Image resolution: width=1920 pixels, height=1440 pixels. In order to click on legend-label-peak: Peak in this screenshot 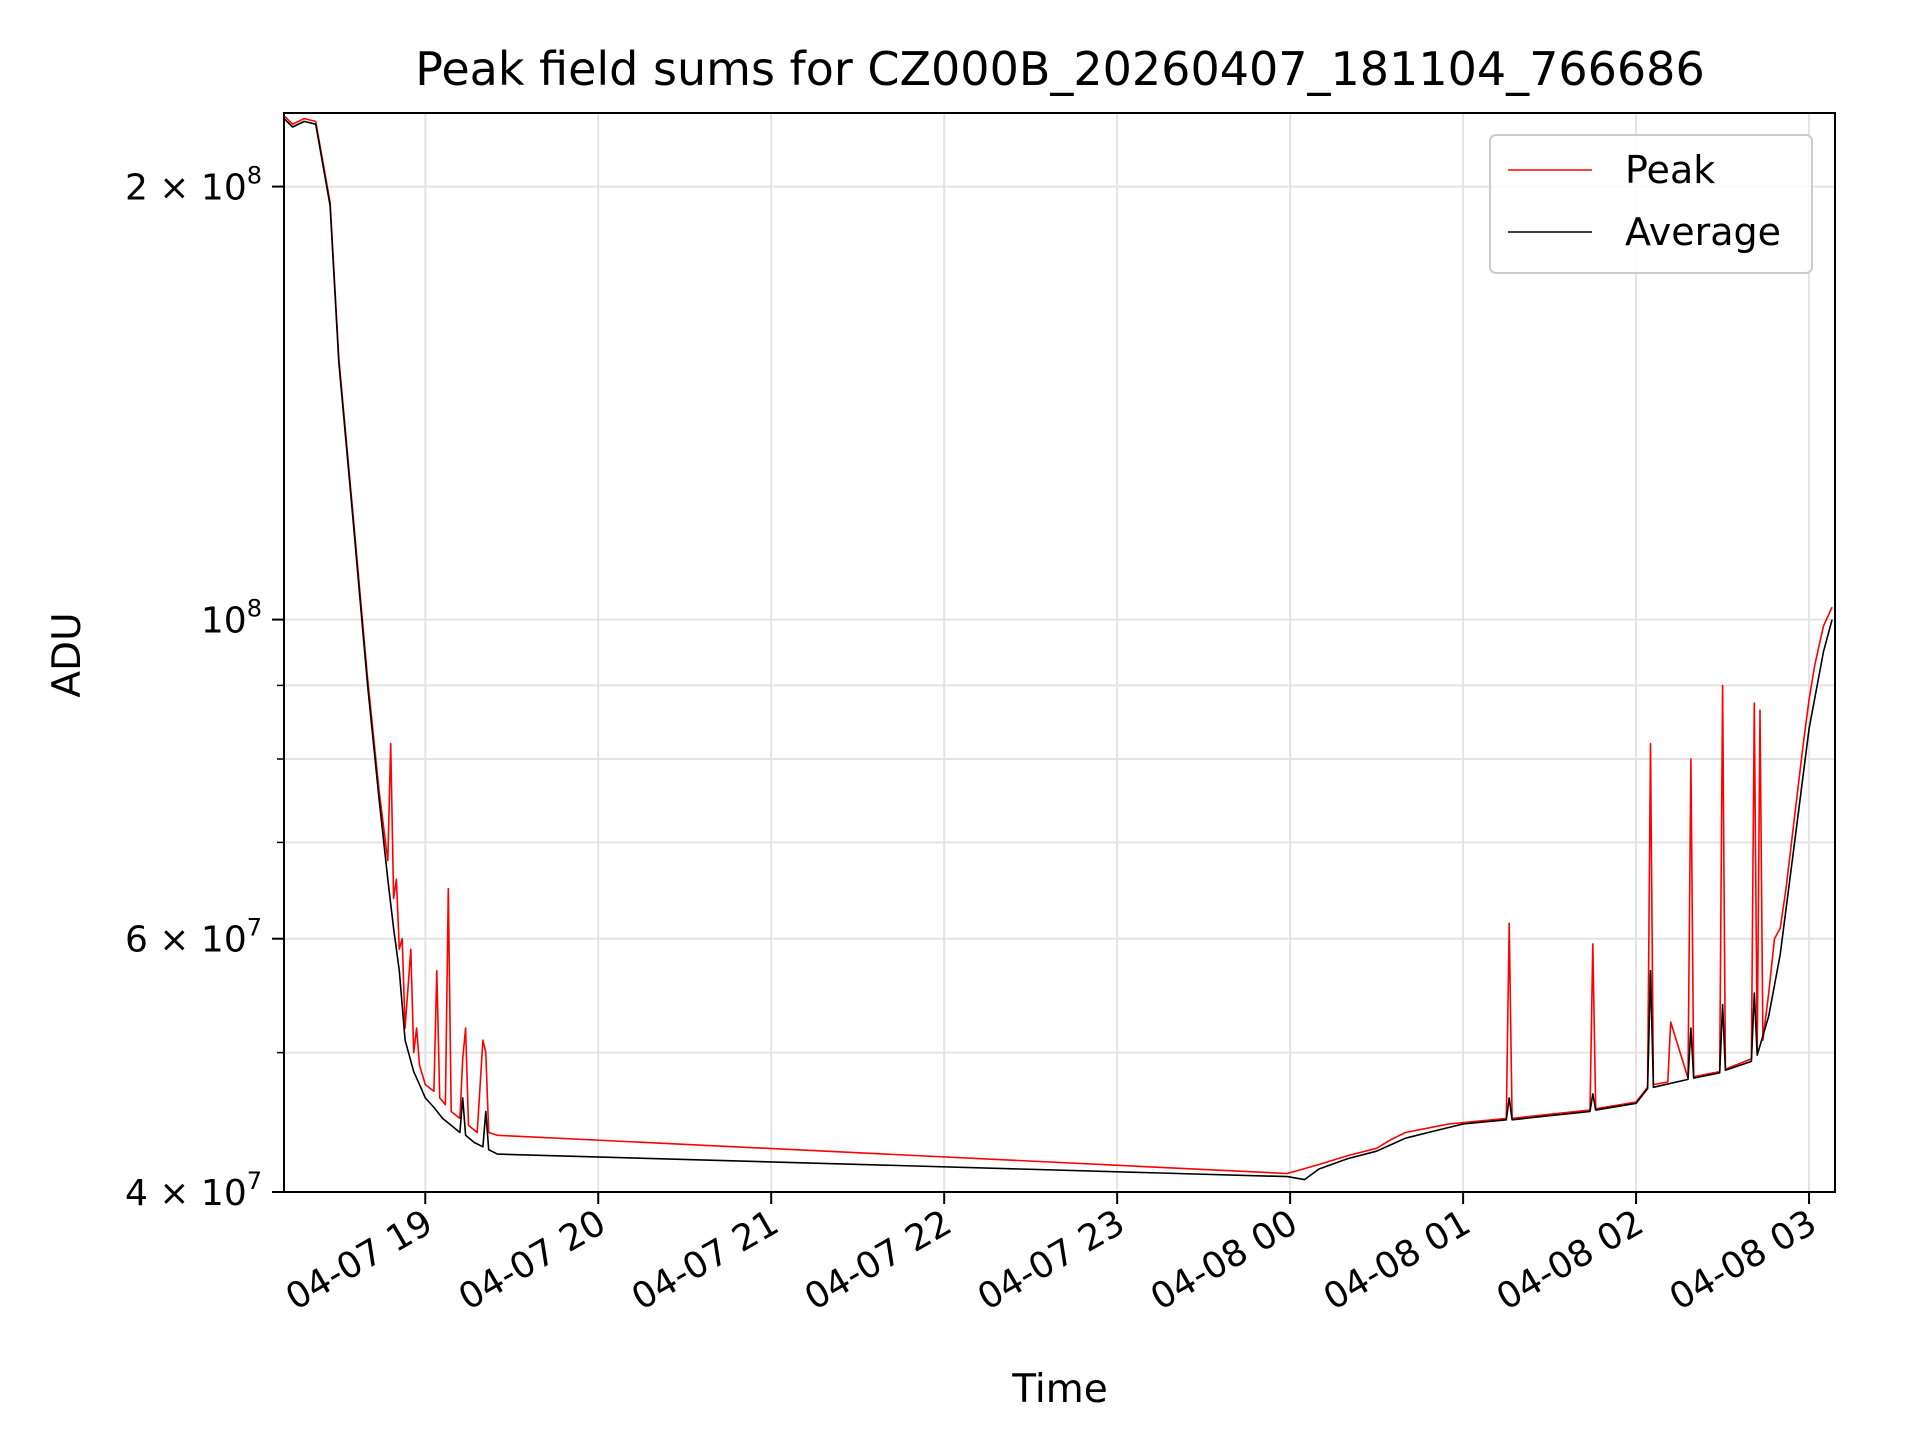, I will do `click(1670, 170)`.